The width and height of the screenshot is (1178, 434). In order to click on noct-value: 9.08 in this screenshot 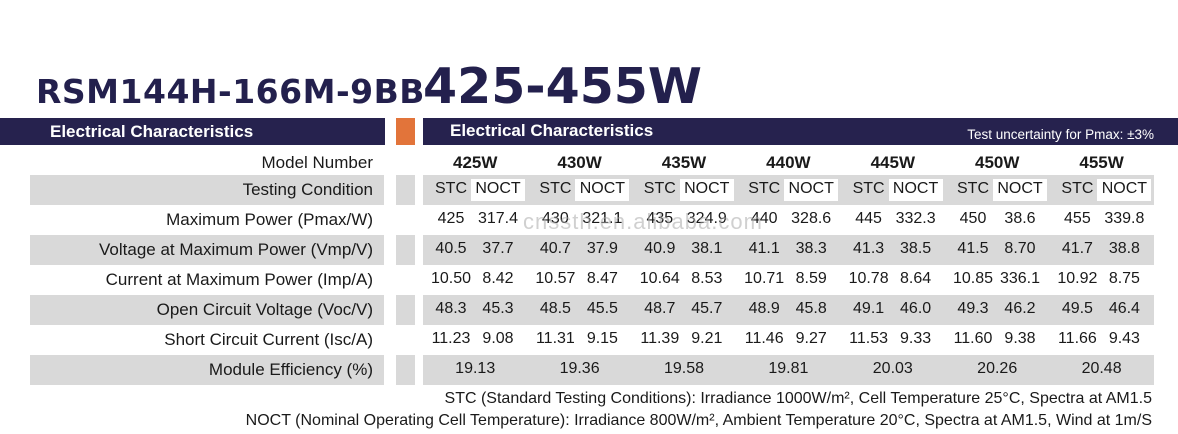, I will do `click(498, 338)`.